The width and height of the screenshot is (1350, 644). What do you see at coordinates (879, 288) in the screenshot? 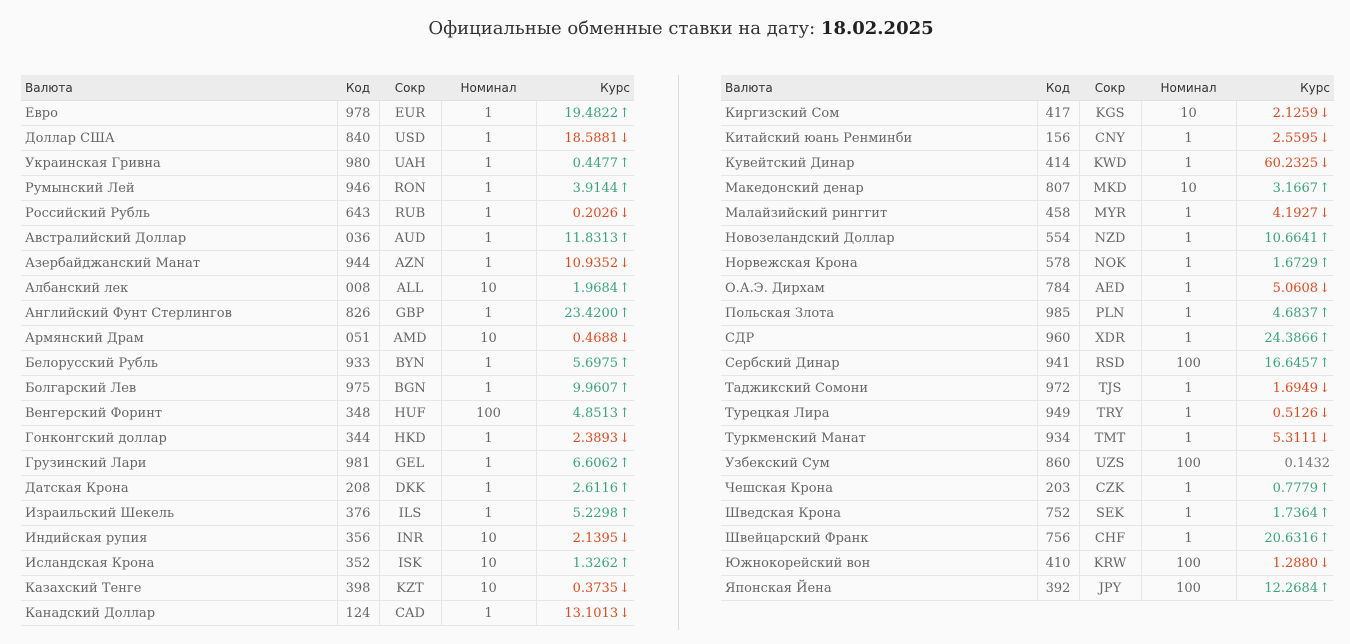
I see `currency-name-cell: О.А.Э. Дирхам` at bounding box center [879, 288].